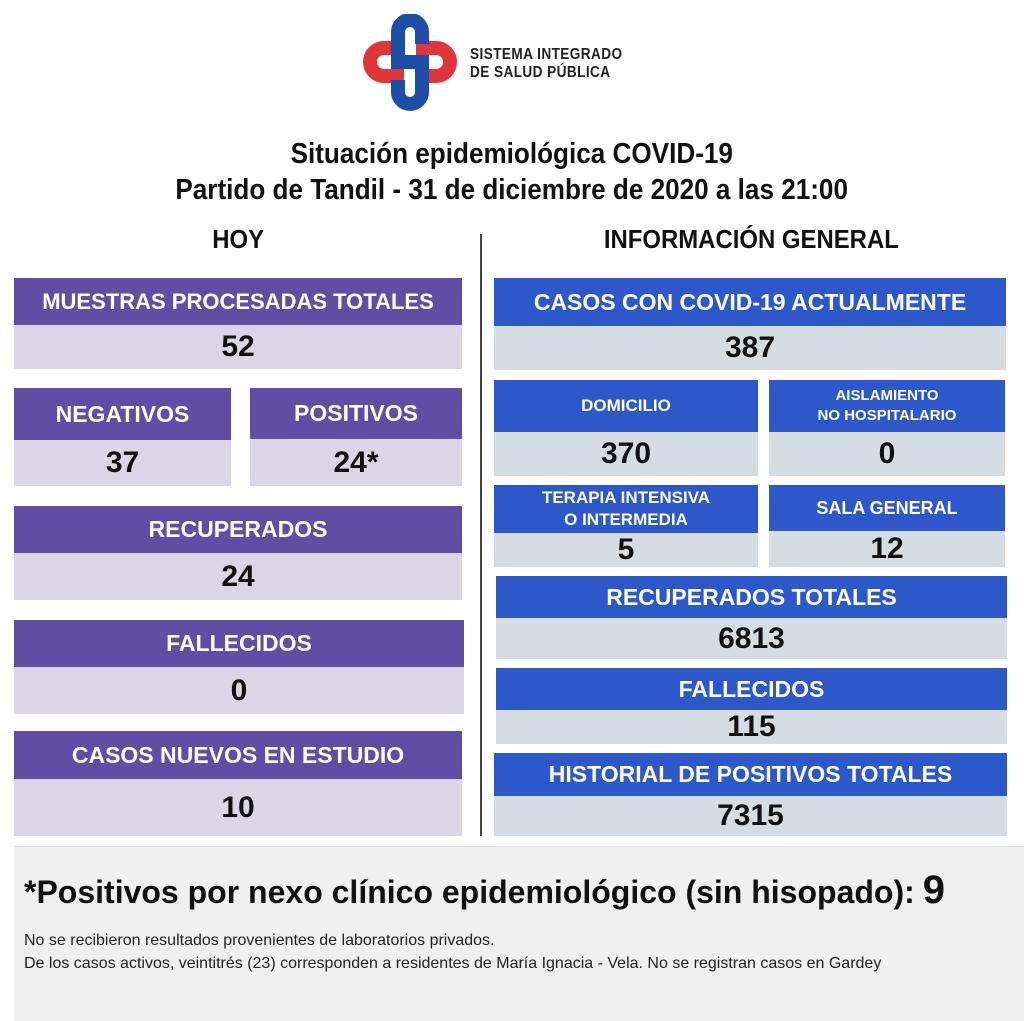 This screenshot has height=1021, width=1024. Describe the element at coordinates (626, 454) in the screenshot. I see `card-value: 370` at that location.